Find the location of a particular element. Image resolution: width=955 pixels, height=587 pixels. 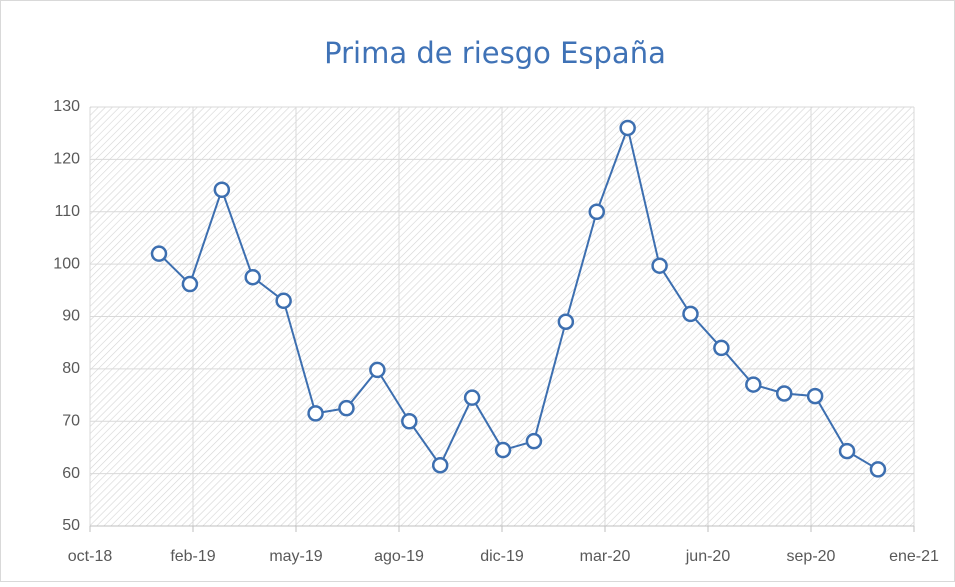

chart-title: Prima de riesgo España is located at coordinates (495, 53).